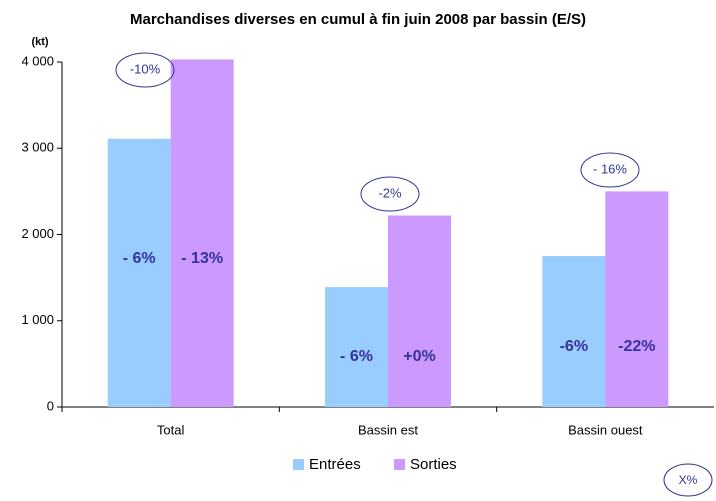 The height and width of the screenshot is (501, 716). I want to click on legend-note: X%, so click(688, 480).